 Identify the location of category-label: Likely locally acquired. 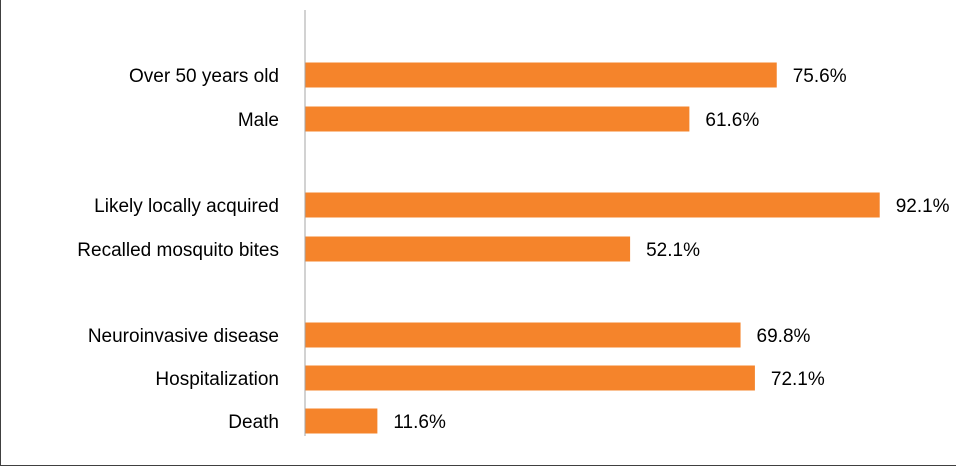
(186, 206).